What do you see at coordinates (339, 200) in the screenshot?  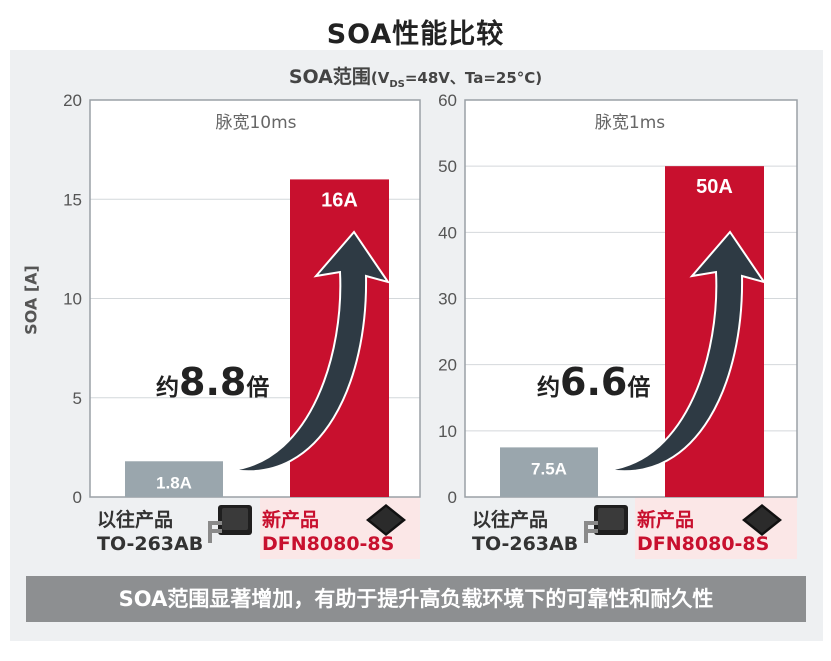 I see `bar-value-label: 16A` at bounding box center [339, 200].